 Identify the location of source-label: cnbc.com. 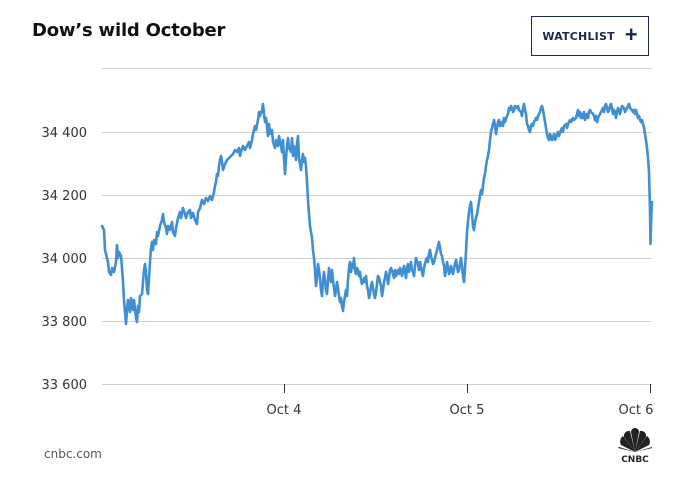
(73, 454).